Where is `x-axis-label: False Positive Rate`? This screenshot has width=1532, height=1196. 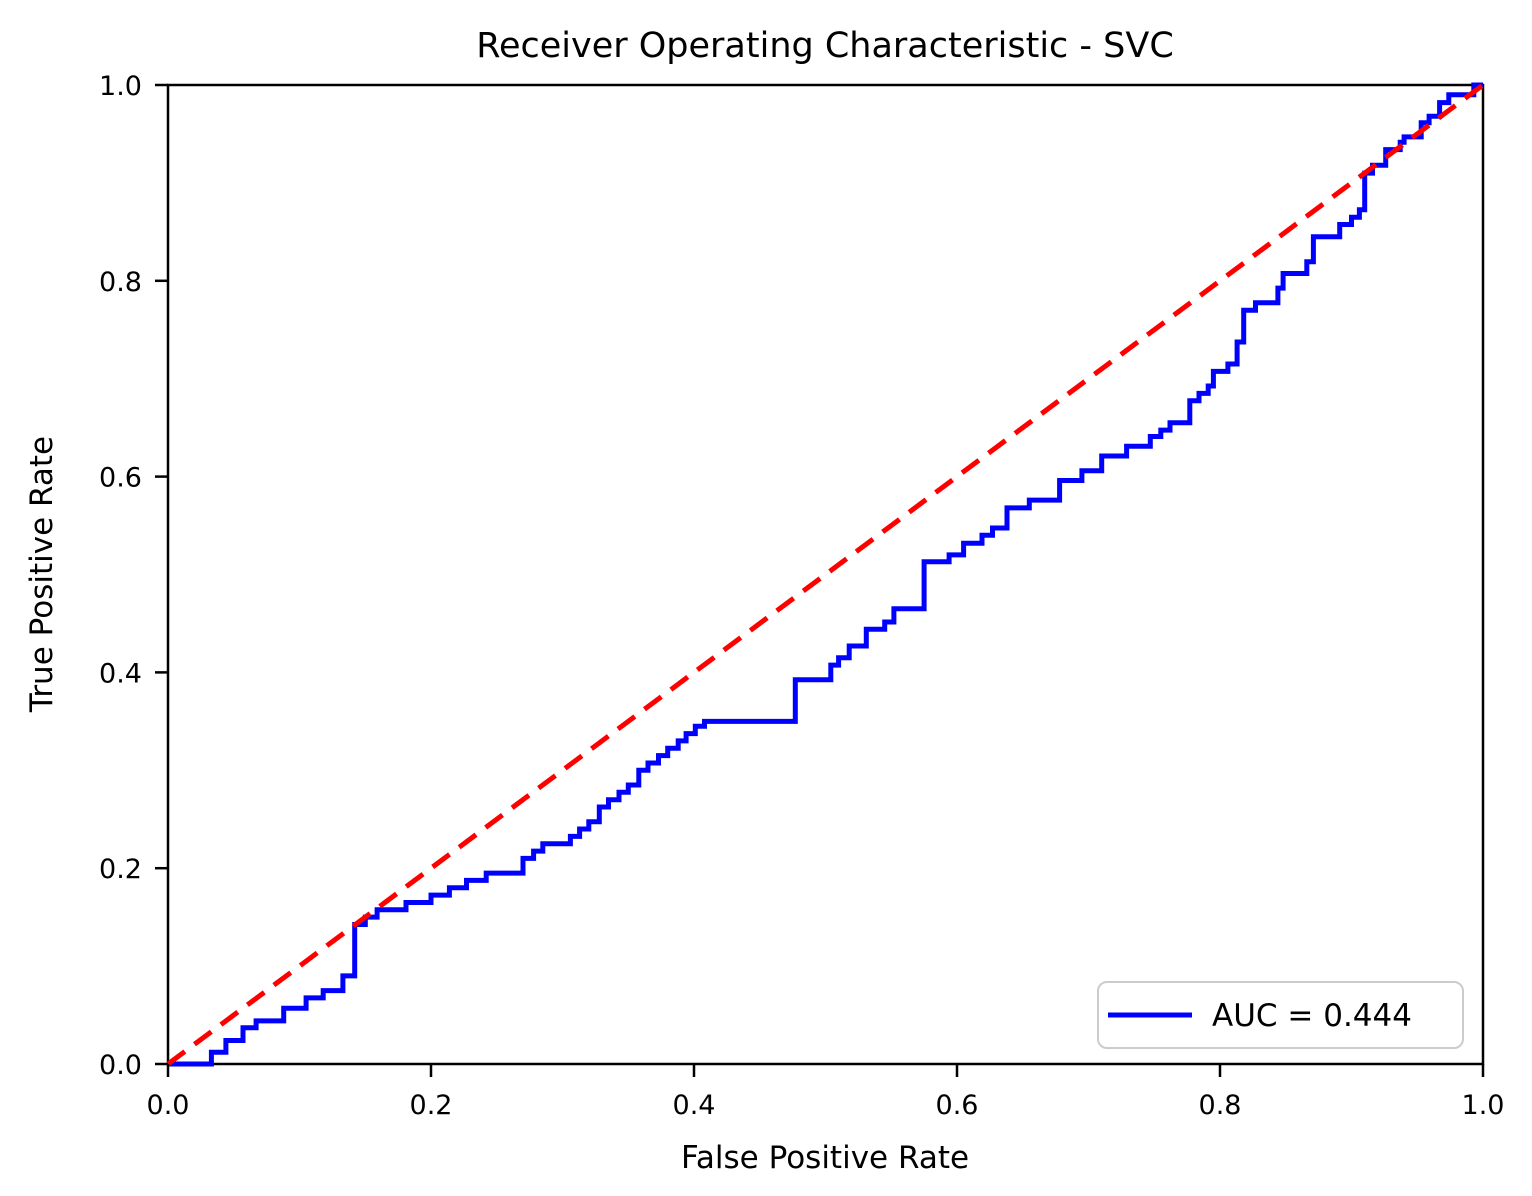 x-axis-label: False Positive Rate is located at coordinates (825, 1158).